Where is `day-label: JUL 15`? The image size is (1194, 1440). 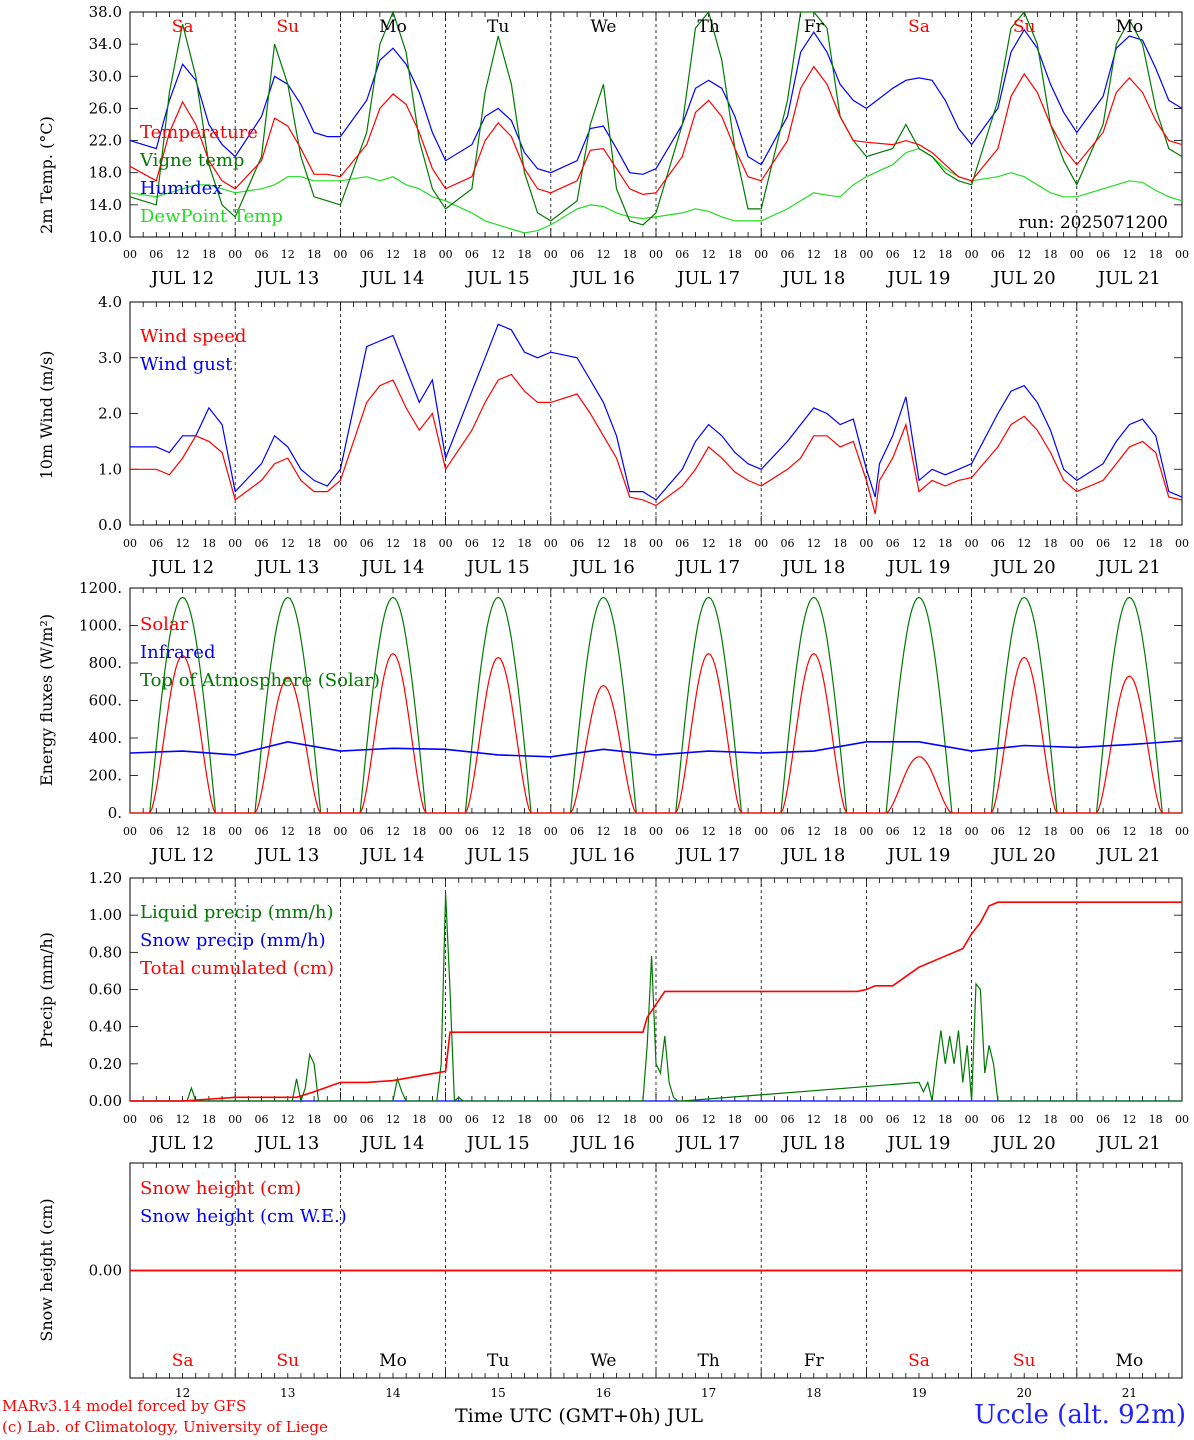
day-label: JUL 15 is located at coordinates (497, 855).